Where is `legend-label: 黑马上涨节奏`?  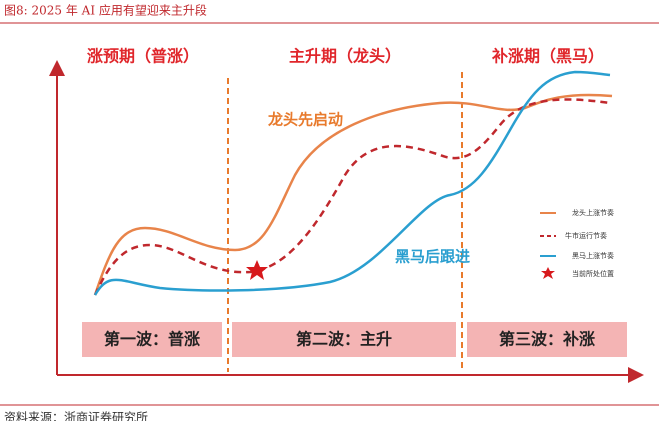
legend-label: 黑马上涨节奏 is located at coordinates (593, 255).